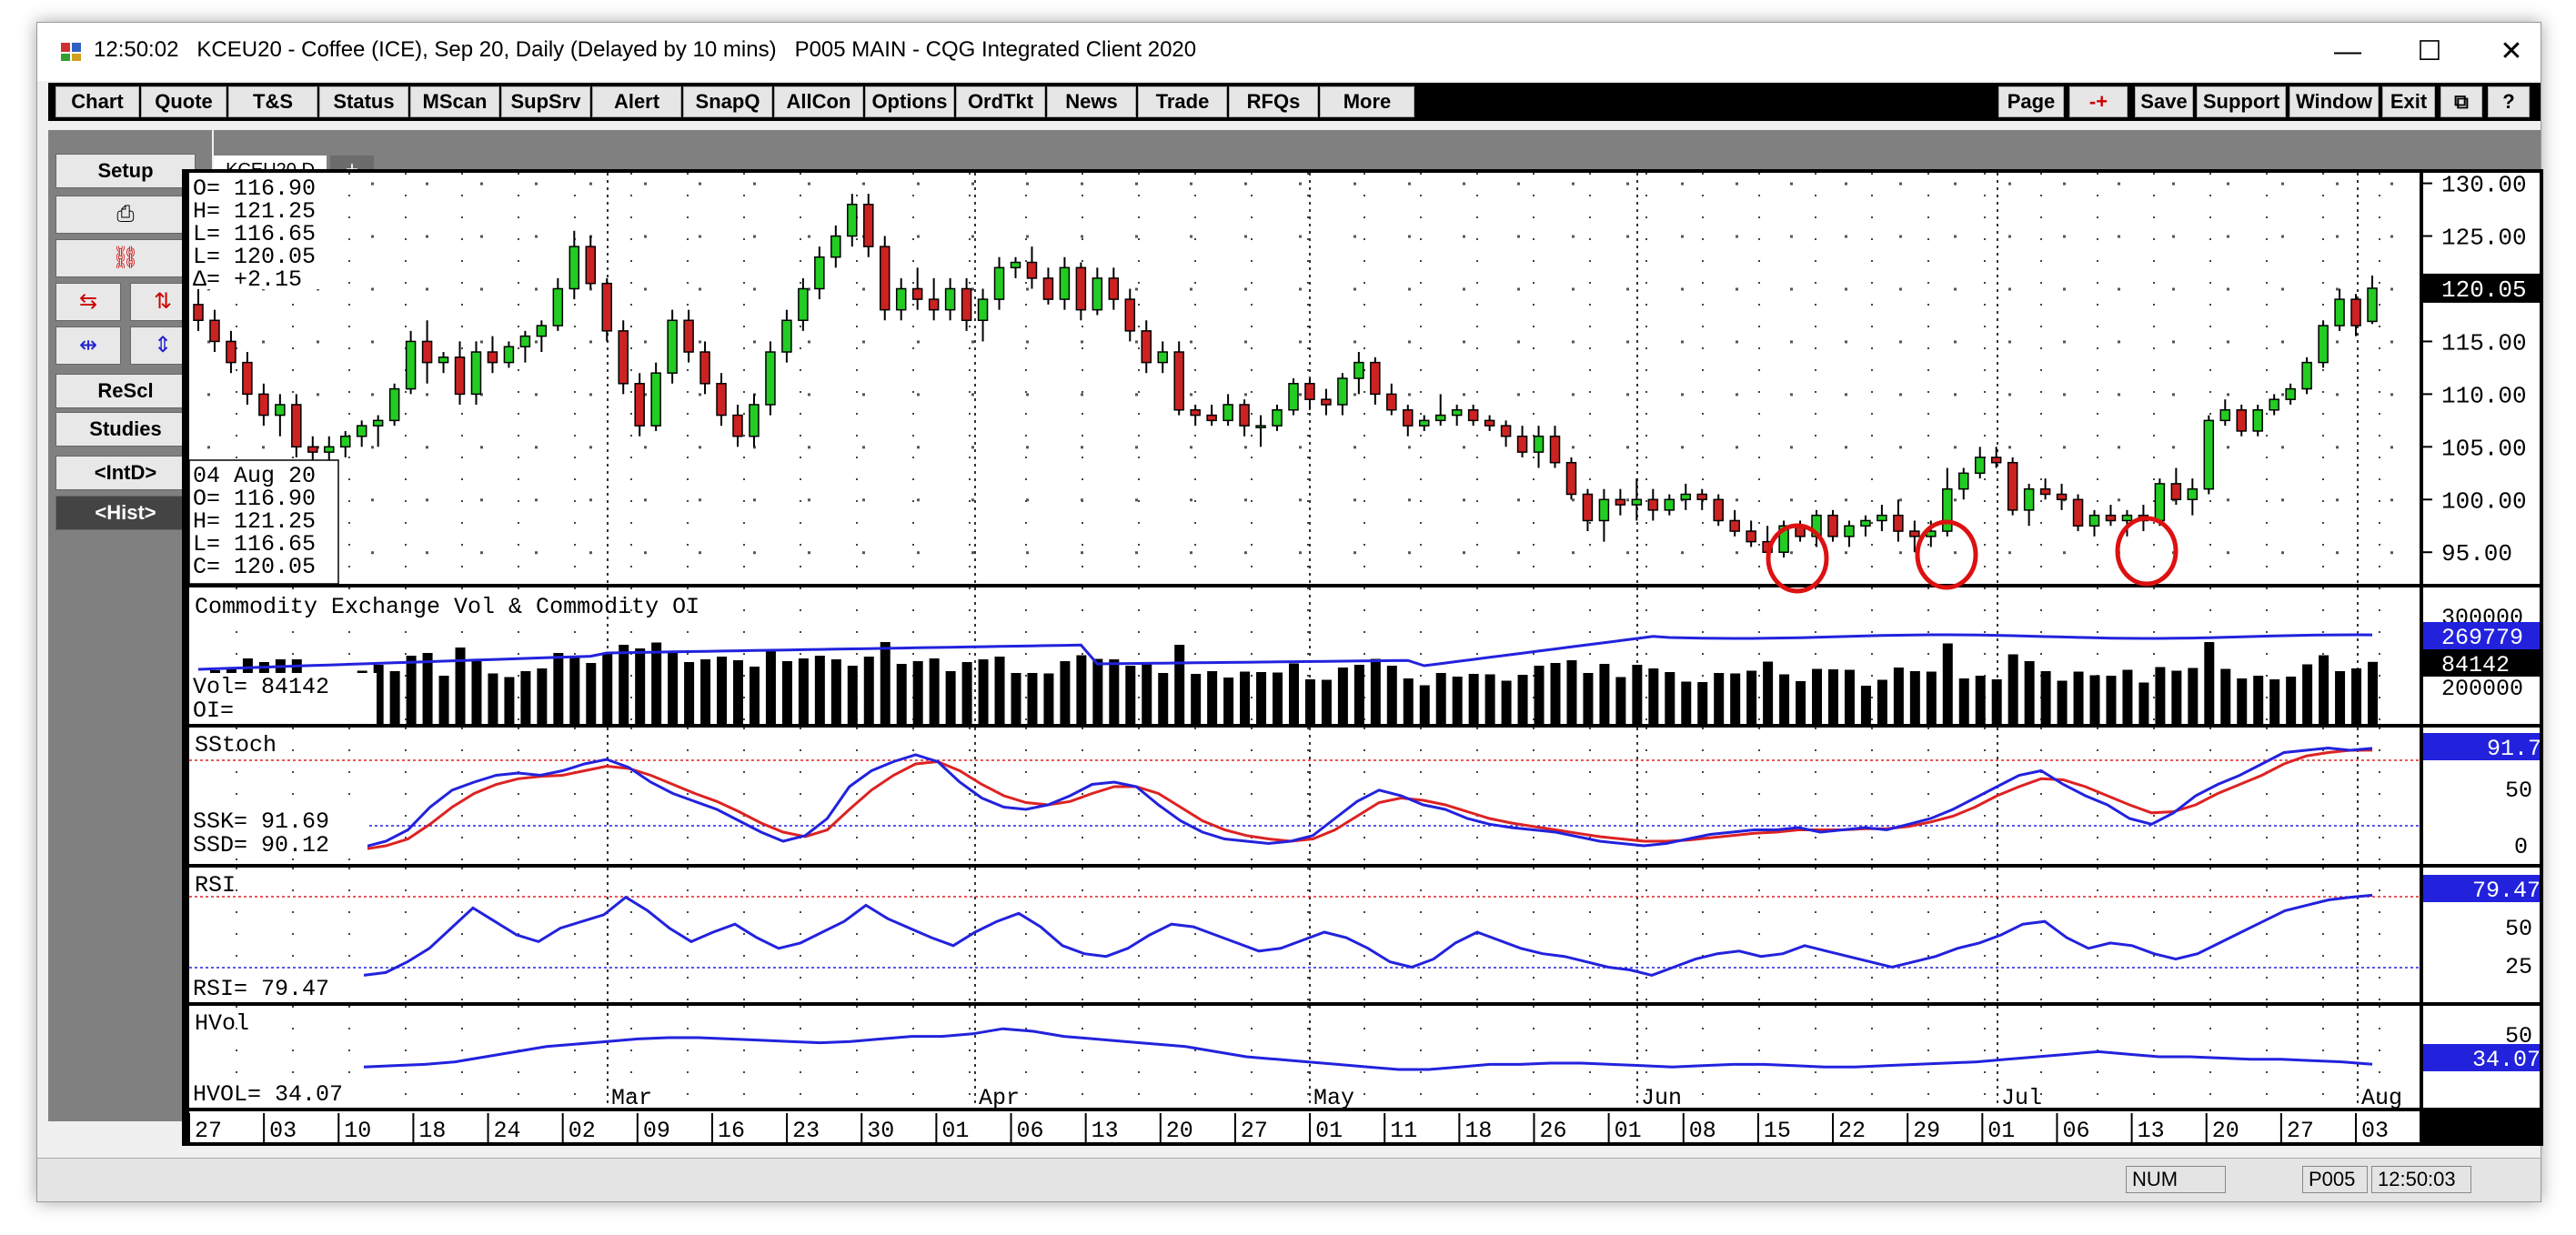 The width and height of the screenshot is (2576, 1235). Describe the element at coordinates (125, 215) in the screenshot. I see `print-icon: ⎙` at that location.